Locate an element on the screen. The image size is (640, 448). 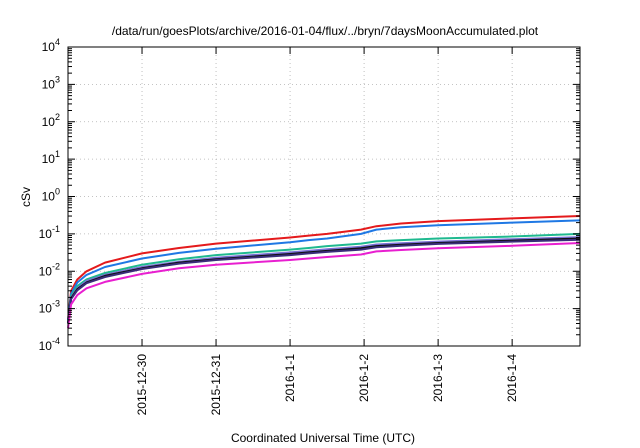
y-tick-label: 10⁻³ is located at coordinates (49, 307).